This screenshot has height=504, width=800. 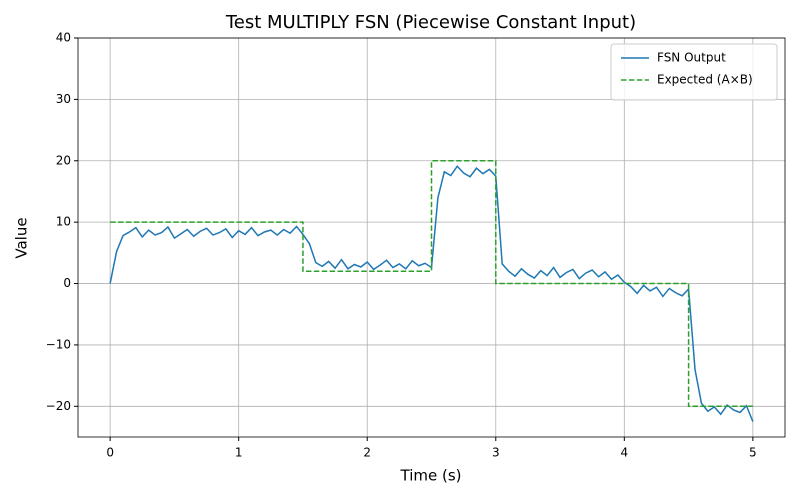 I want to click on x-tick-label: 3, so click(x=496, y=453).